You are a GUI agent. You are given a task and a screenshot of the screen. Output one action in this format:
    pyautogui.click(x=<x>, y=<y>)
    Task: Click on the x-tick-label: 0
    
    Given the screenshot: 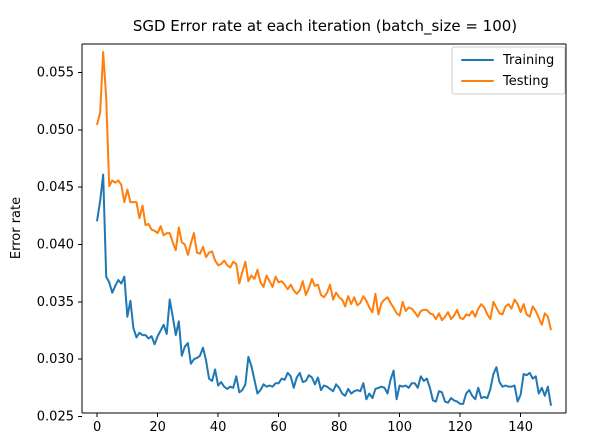 What is the action you would take?
    pyautogui.click(x=97, y=427)
    